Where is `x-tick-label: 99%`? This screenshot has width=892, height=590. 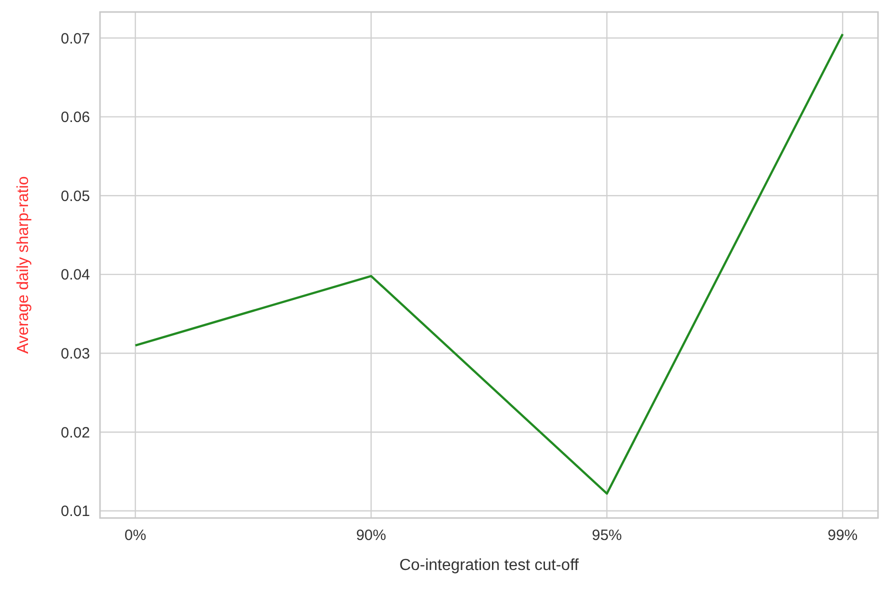
x-tick-label: 99% is located at coordinates (843, 535).